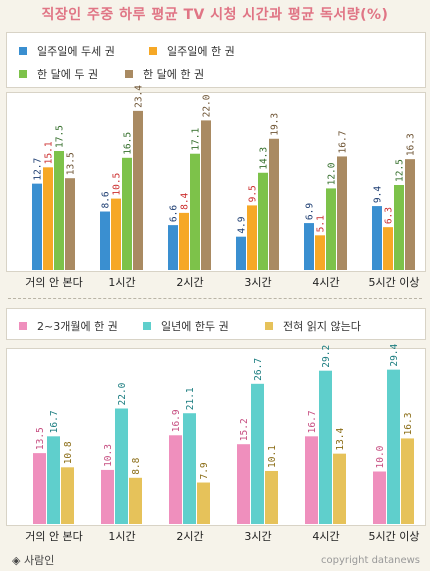 This screenshot has height=571, width=430. Describe the element at coordinates (215, 298) in the screenshot. I see `divider` at that location.